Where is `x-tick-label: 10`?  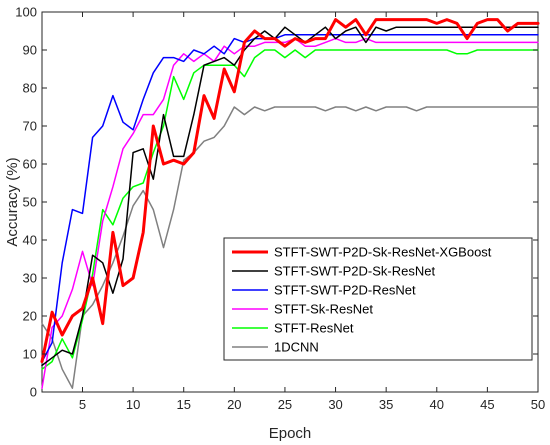 x-tick-label: 10 is located at coordinates (133, 404).